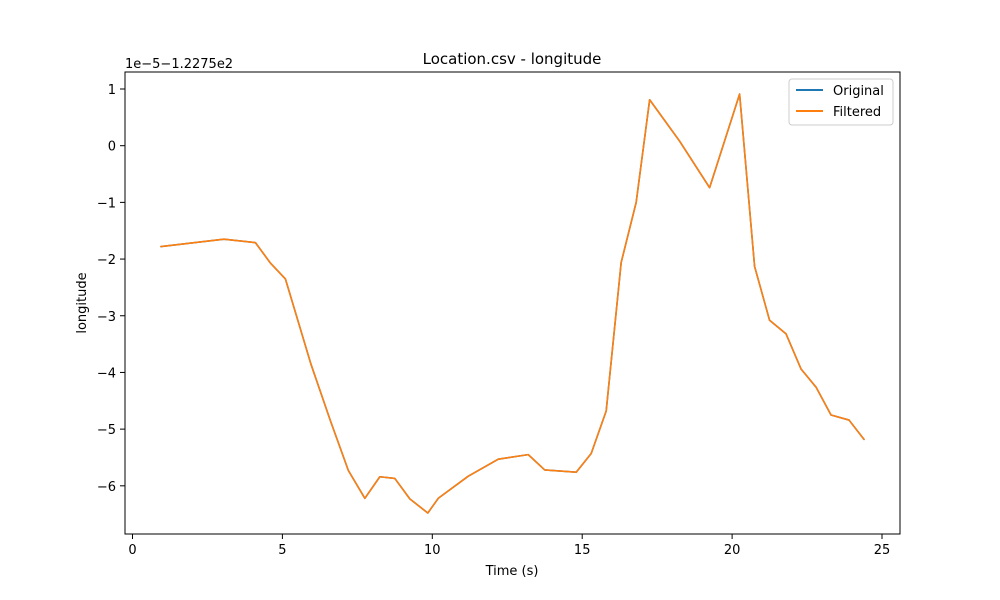 This screenshot has height=600, width=1000. I want to click on legend: Original Filtered, so click(841, 102).